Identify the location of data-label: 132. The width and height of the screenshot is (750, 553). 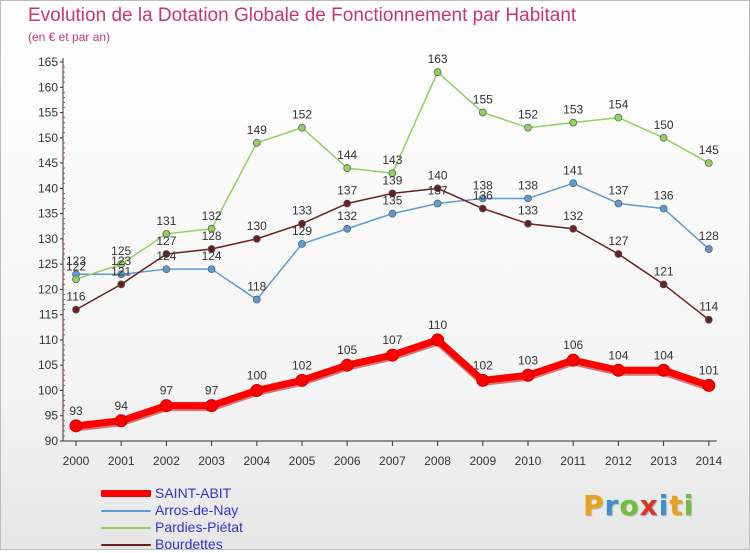
(573, 216).